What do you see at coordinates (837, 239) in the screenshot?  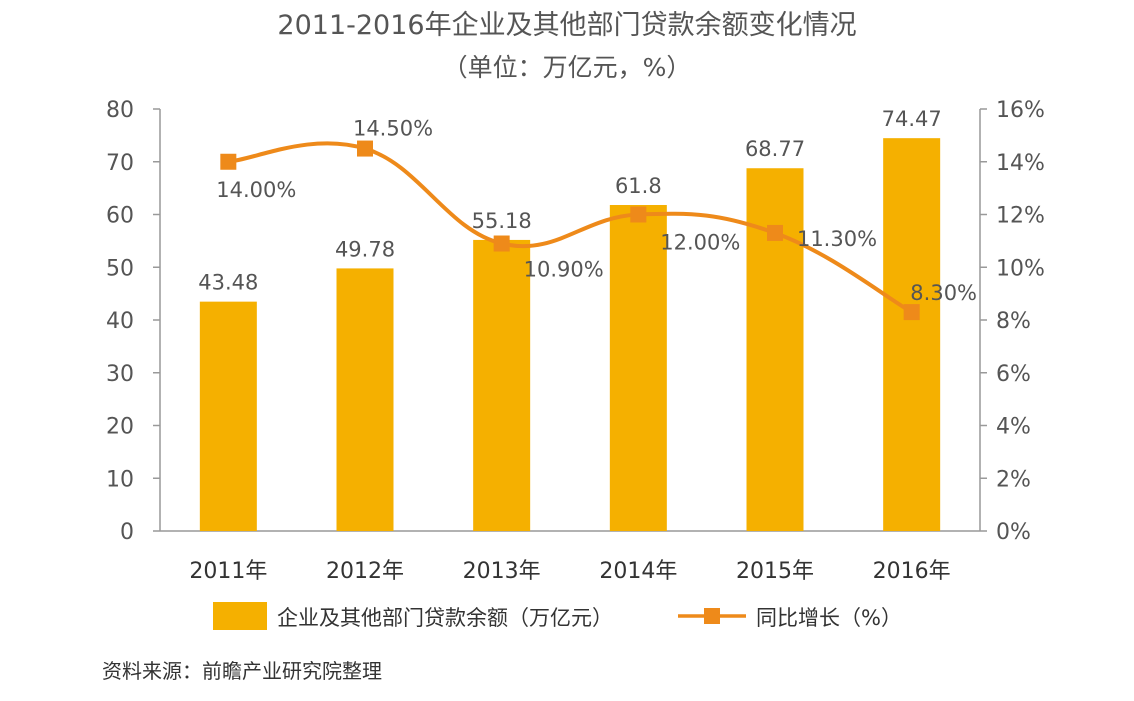 I see `growth-value-label: 11.30%` at bounding box center [837, 239].